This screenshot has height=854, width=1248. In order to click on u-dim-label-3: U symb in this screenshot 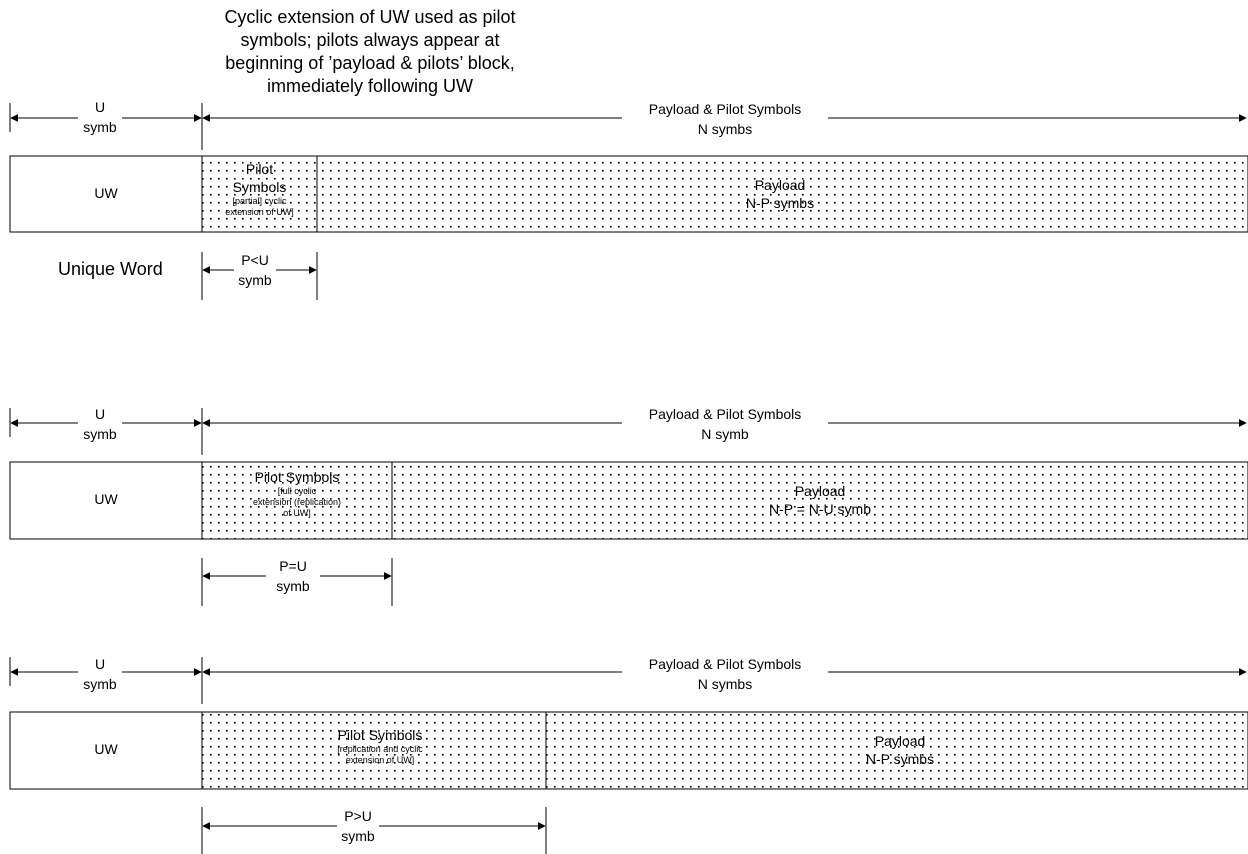, I will do `click(100, 674)`.